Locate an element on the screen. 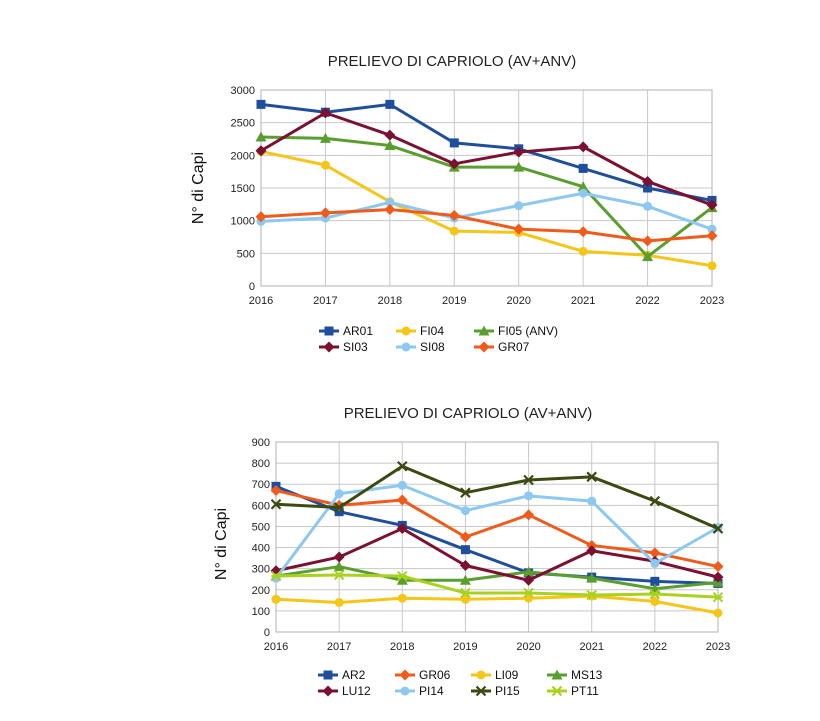 The width and height of the screenshot is (820, 721). legend-item: SI03 is located at coordinates (343, 347).